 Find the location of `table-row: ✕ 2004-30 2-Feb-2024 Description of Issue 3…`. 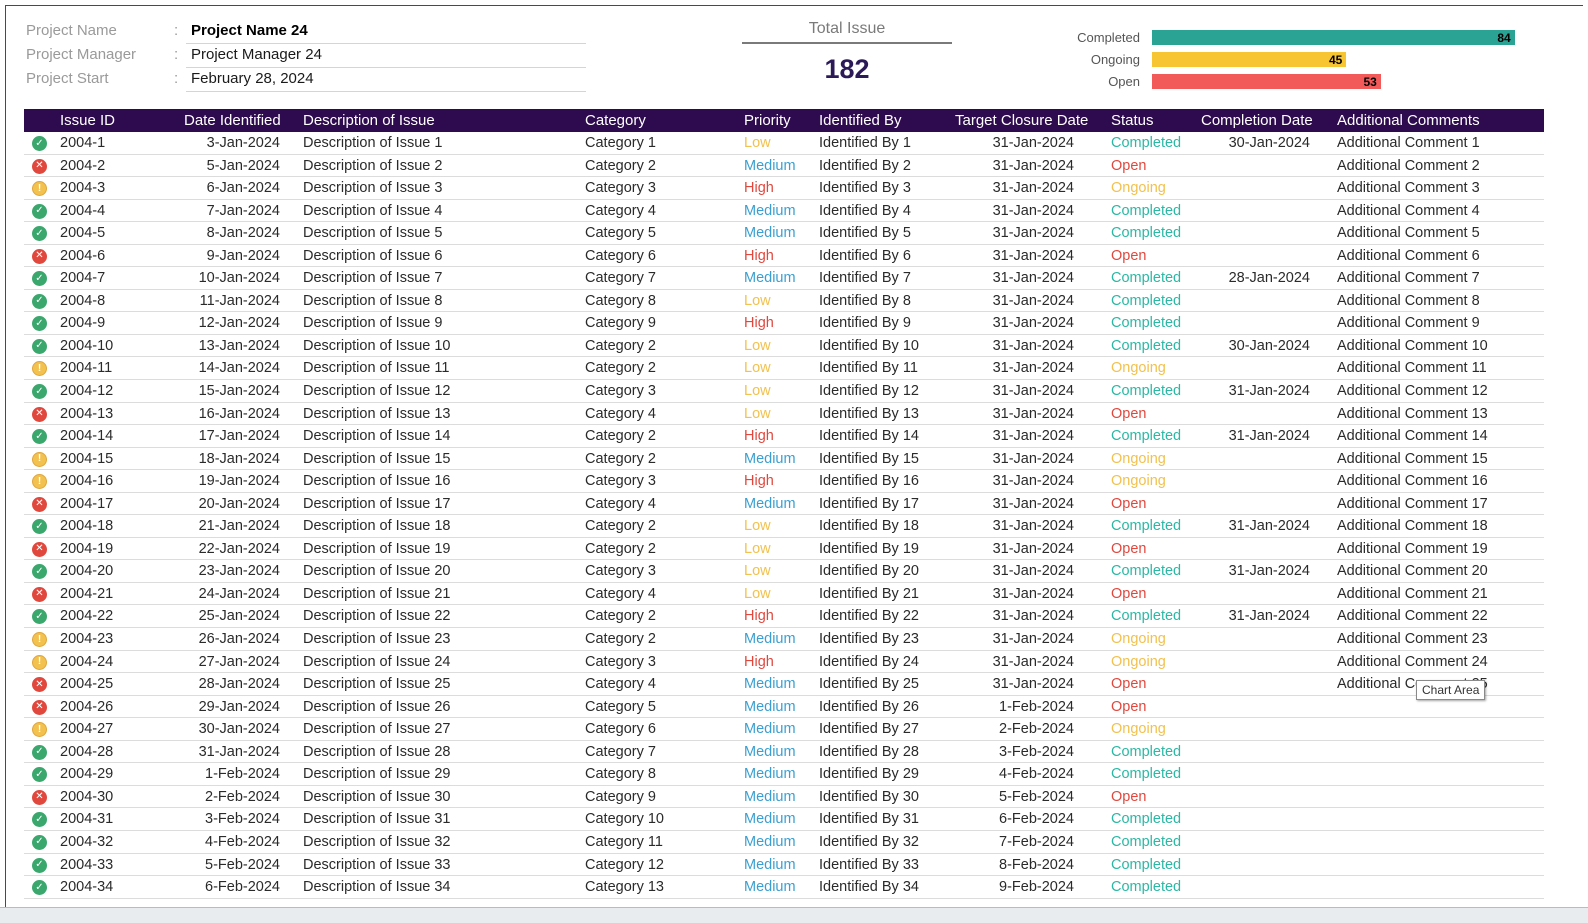

table-row: ✕ 2004-30 2-Feb-2024 Description of Issue 3… is located at coordinates (784, 797).